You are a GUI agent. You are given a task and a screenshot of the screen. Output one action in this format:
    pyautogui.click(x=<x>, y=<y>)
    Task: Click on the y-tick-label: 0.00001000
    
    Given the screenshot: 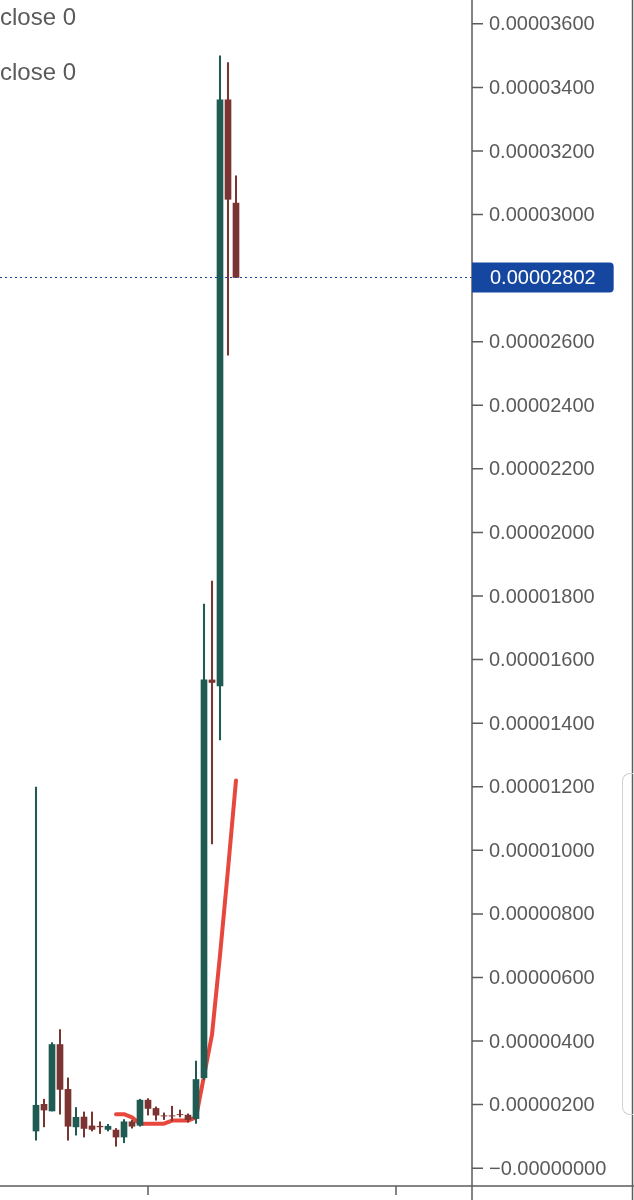 What is the action you would take?
    pyautogui.click(x=542, y=849)
    